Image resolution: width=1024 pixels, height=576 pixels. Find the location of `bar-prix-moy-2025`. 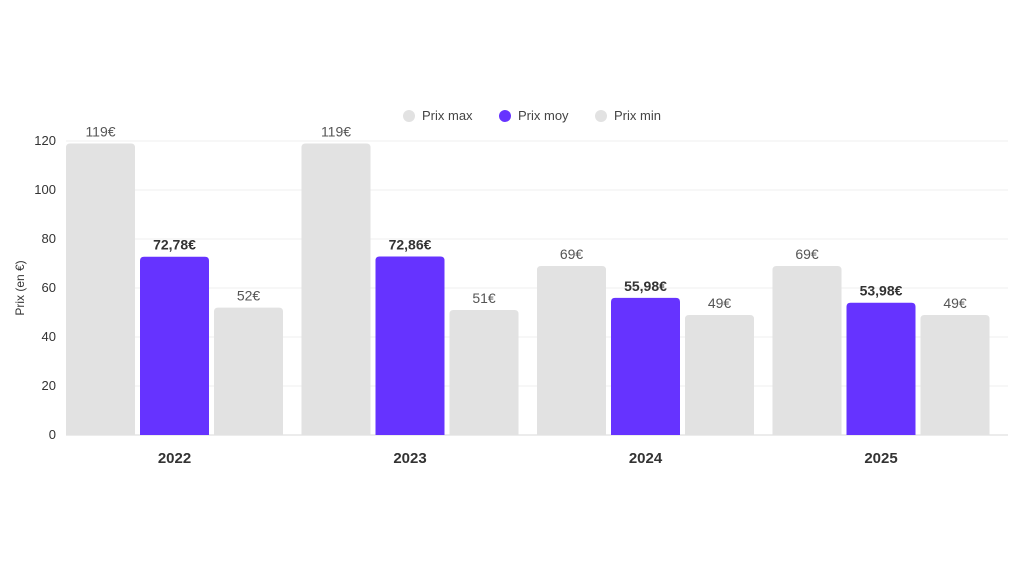

bar-prix-moy-2025 is located at coordinates (881, 368).